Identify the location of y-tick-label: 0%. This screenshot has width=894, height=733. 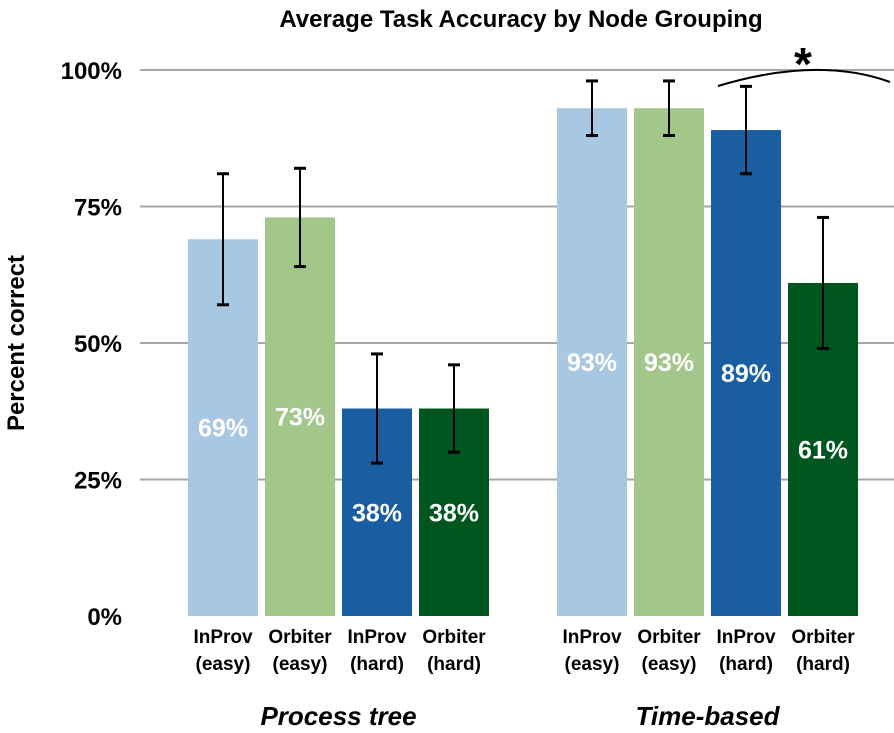
(104, 617).